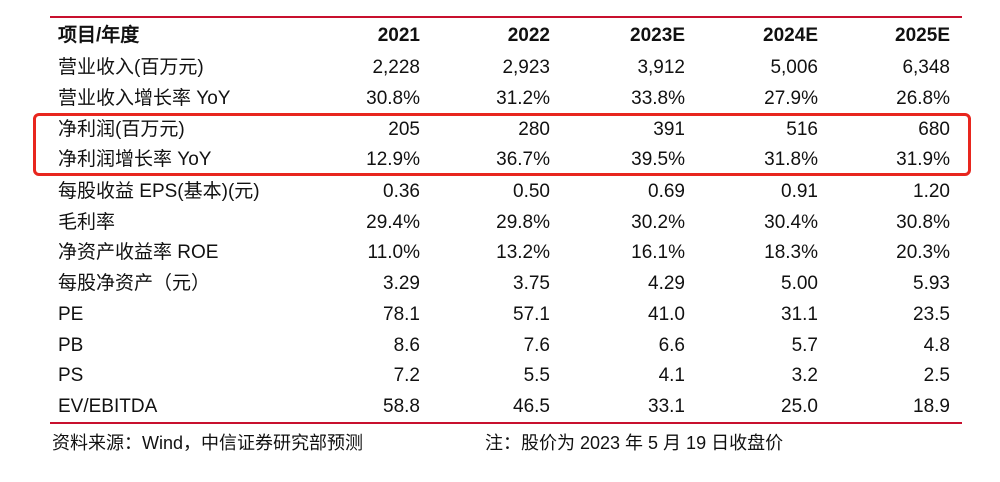 The image size is (1000, 482). What do you see at coordinates (134, 283) in the screenshot?
I see `row-label: 每股净资产（元）` at bounding box center [134, 283].